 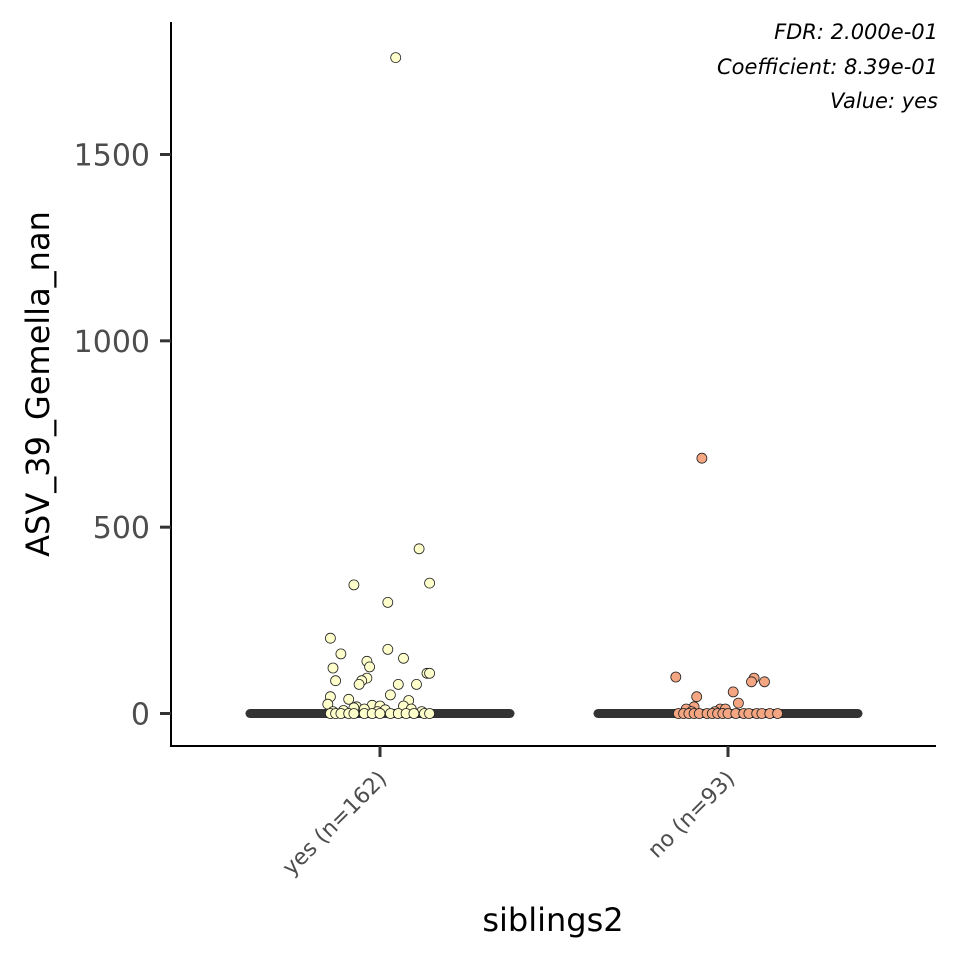 What do you see at coordinates (691, 815) in the screenshot?
I see `x-tick-label: no (n=93)` at bounding box center [691, 815].